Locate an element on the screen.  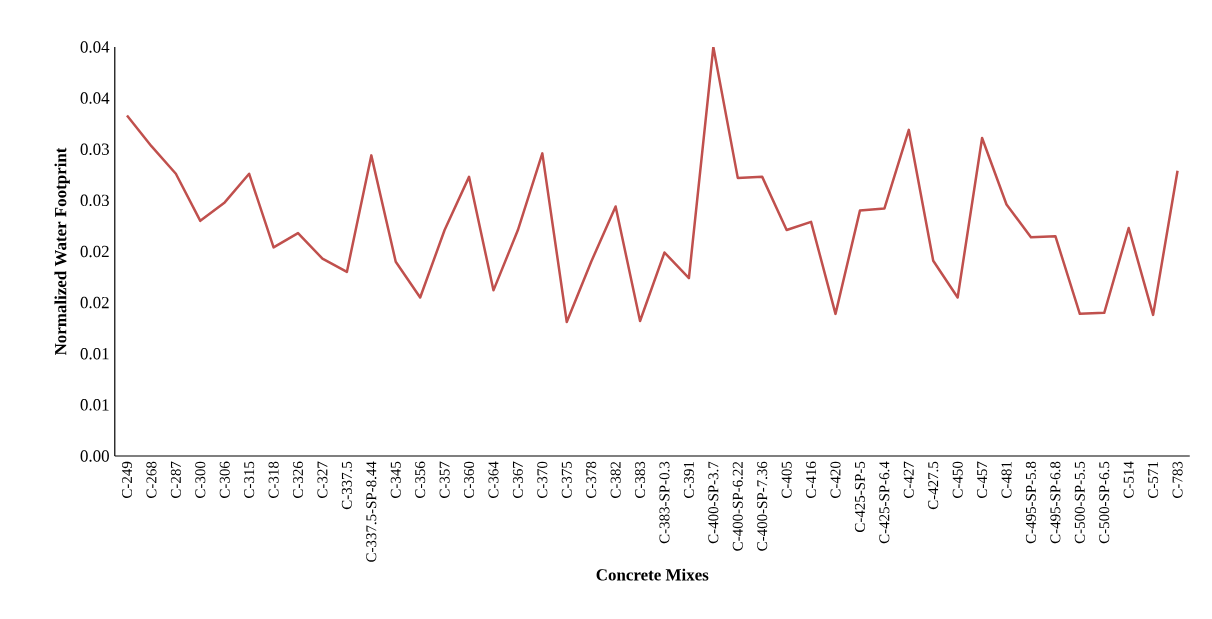
x-tick-label: C-783 is located at coordinates (1177, 479).